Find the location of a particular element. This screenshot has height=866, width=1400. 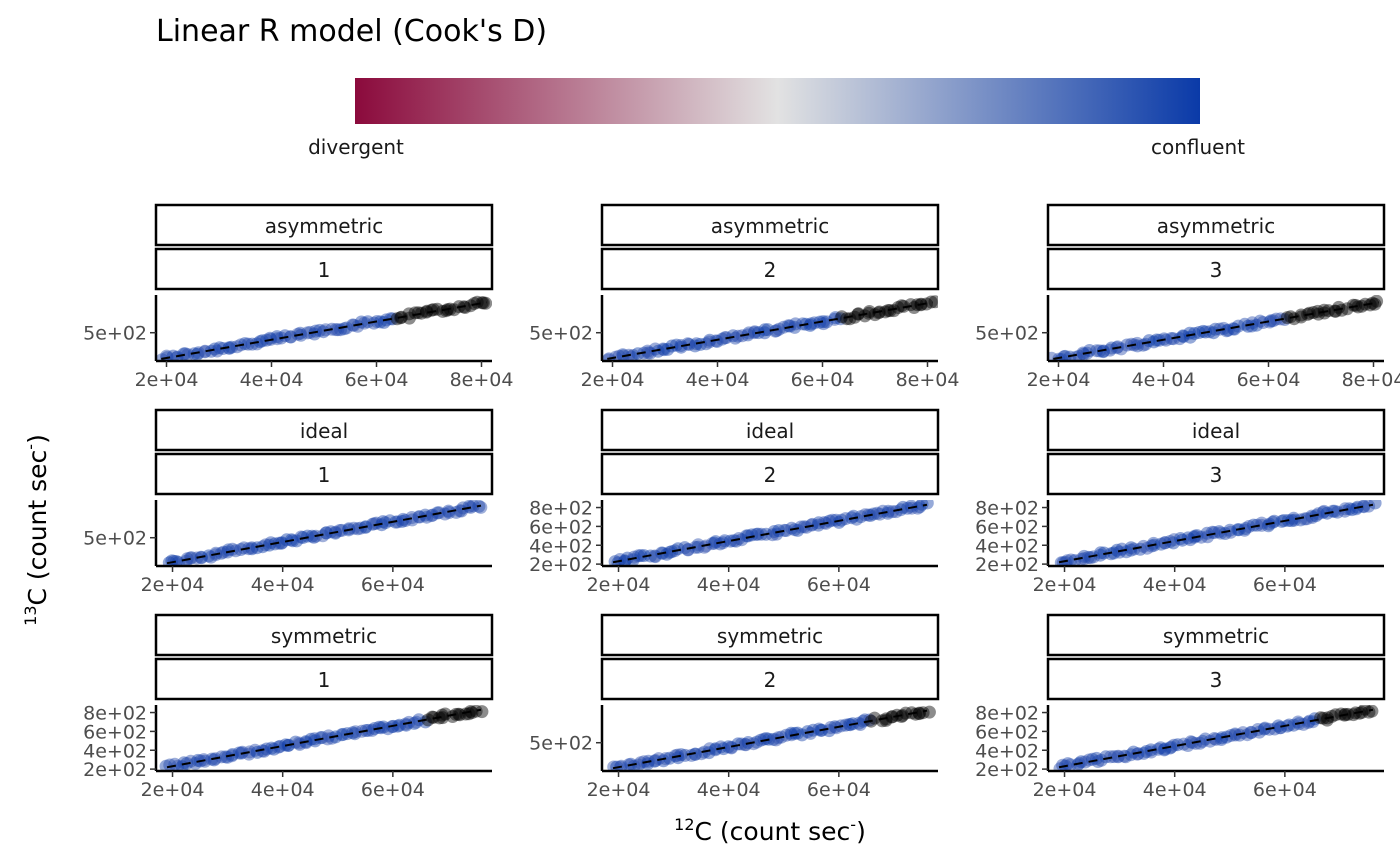

y-tick-label: 5e+02 is located at coordinates (115, 539).